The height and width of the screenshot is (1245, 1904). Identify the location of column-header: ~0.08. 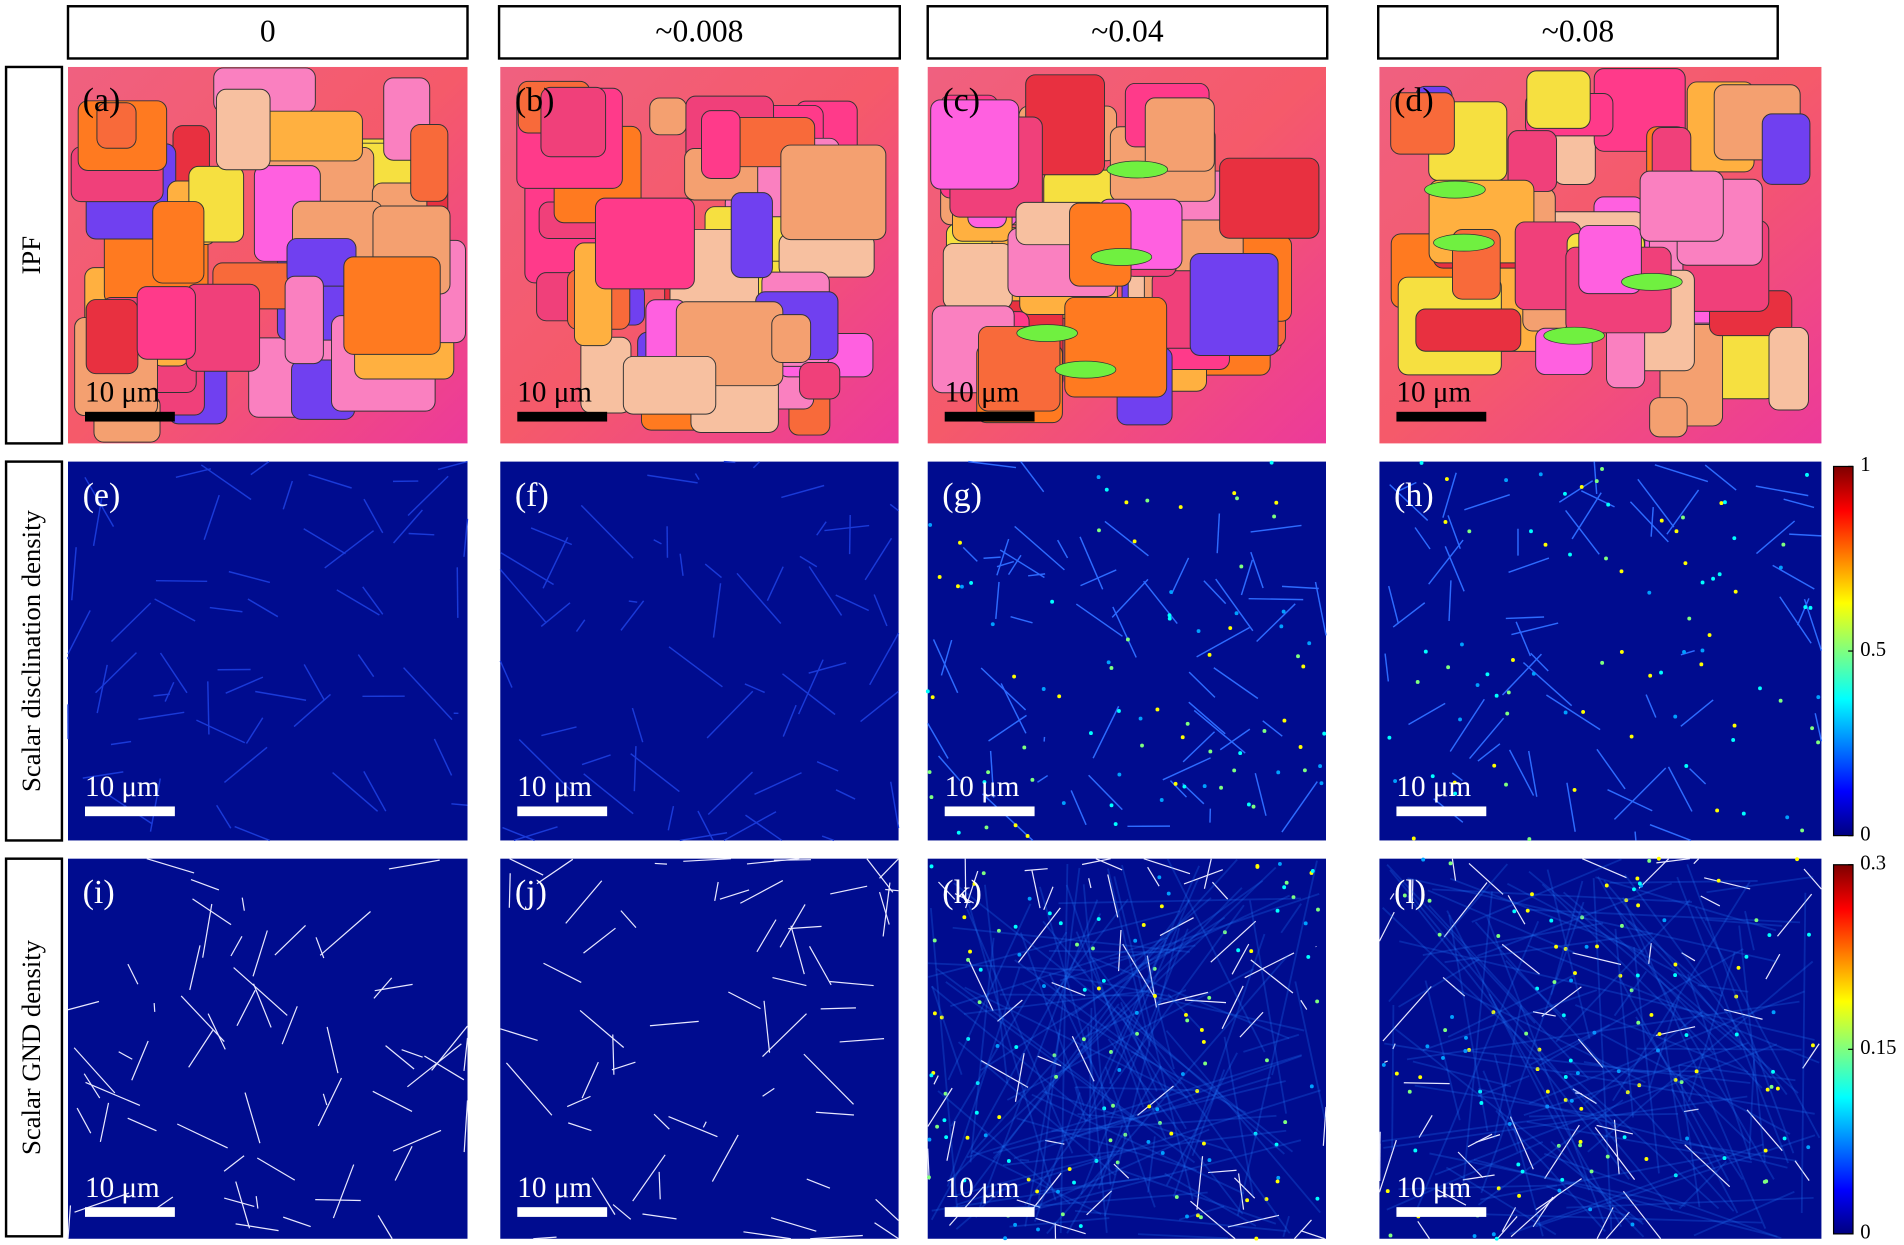
(1578, 30).